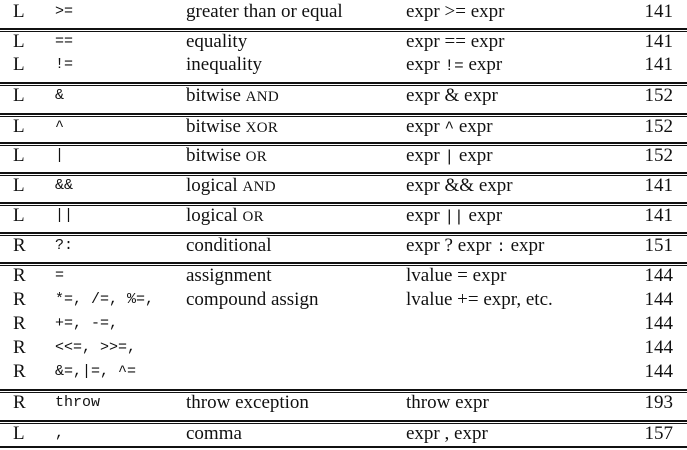  What do you see at coordinates (64, 41) in the screenshot?
I see `operator: ==` at bounding box center [64, 41].